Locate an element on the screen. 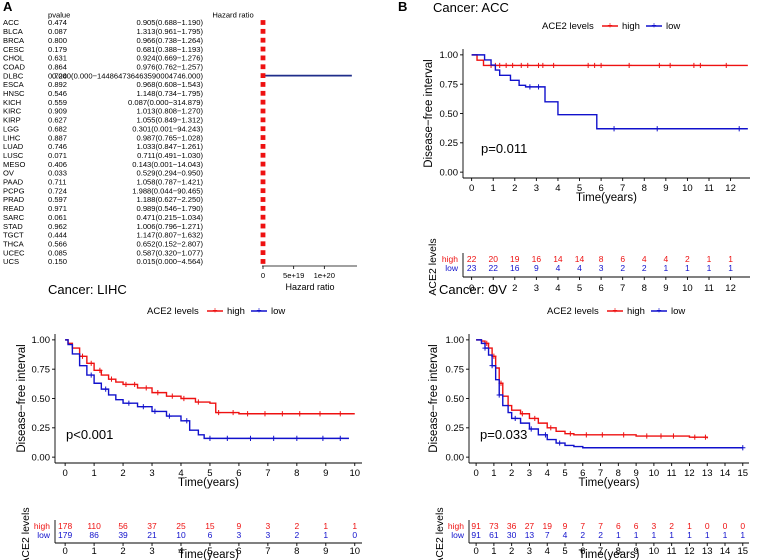 This screenshot has height=560, width=758. forest-box-kich is located at coordinates (263, 102).